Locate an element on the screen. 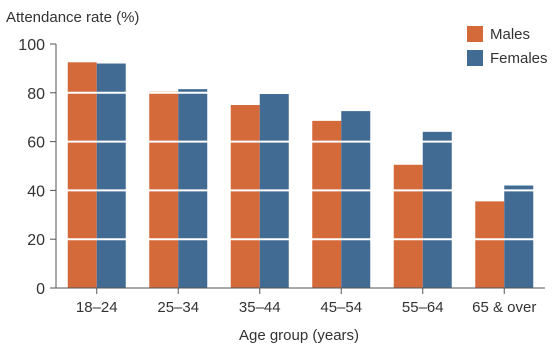 The image size is (559, 347). y-axis-label: Attendance rate (%) is located at coordinates (72, 17).